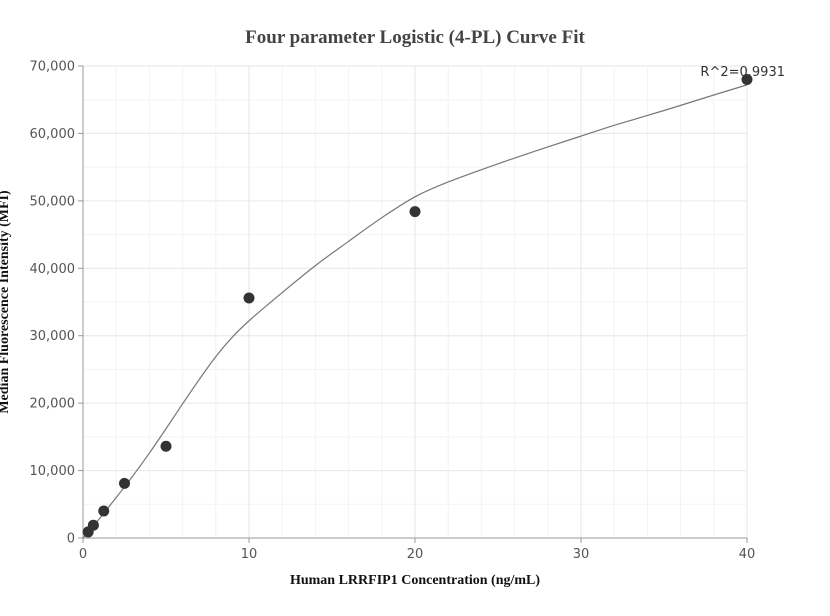 The image size is (830, 616). I want to click on x-tick-label: 30, so click(581, 554).